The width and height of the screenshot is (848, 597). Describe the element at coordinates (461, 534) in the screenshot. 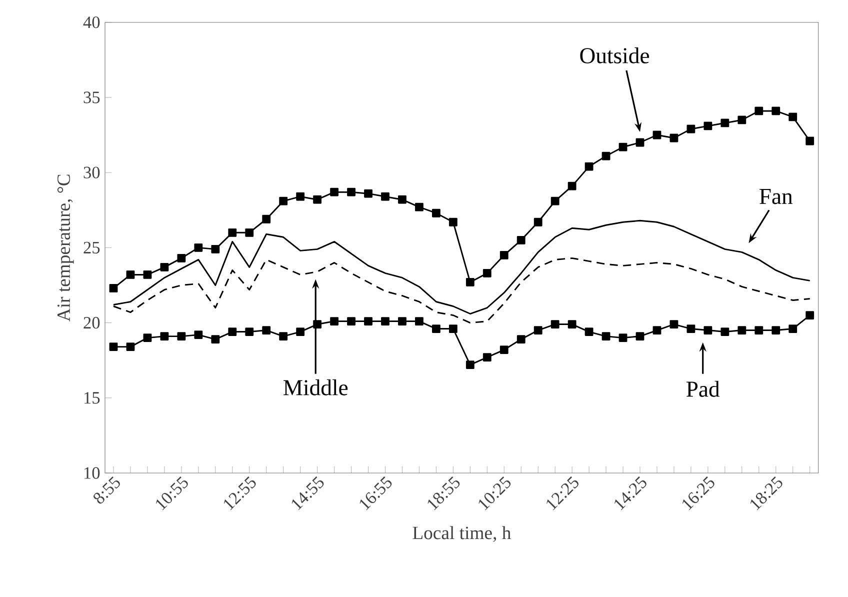

I see `x-axis-title: Local time, h` at that location.